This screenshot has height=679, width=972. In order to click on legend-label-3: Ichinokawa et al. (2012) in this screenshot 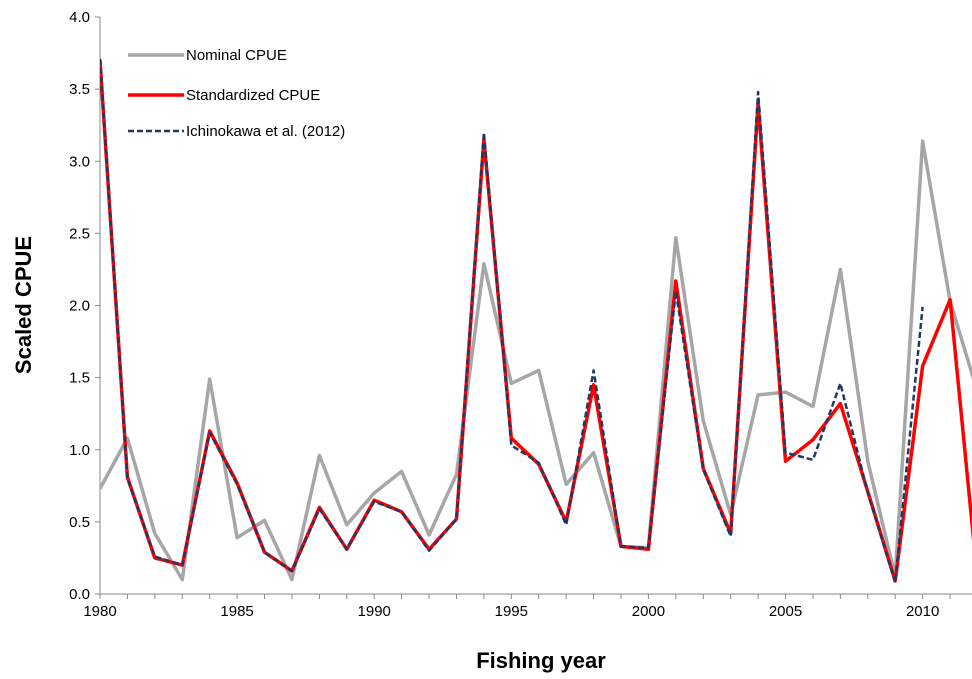, I will do `click(265, 131)`.